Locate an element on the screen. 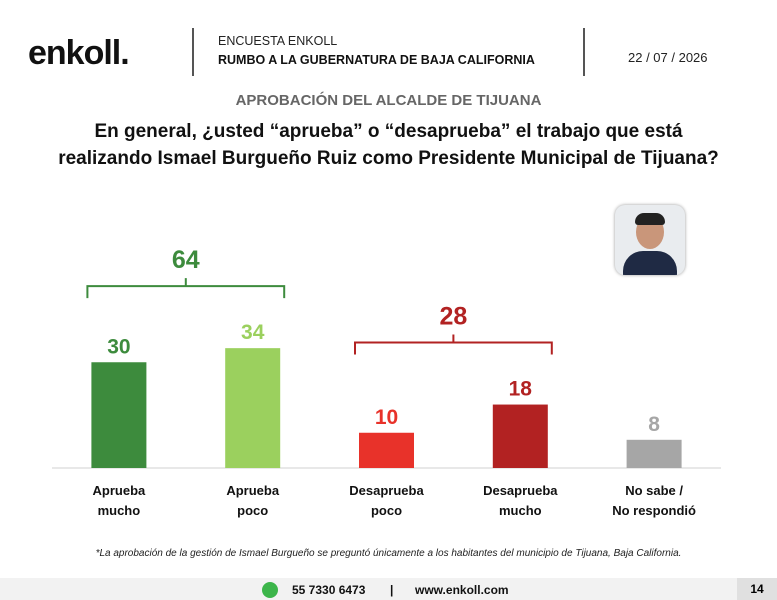 The image size is (777, 600). page-number: 14 is located at coordinates (757, 589).